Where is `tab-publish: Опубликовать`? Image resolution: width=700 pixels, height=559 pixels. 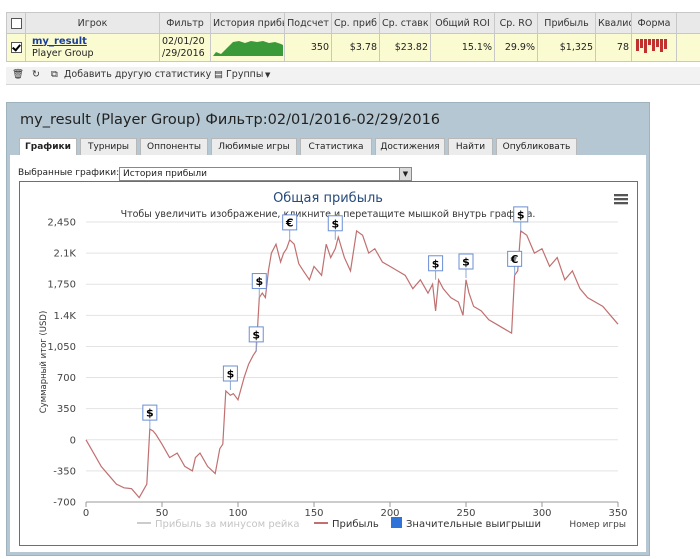
tab-publish: Опубликовать is located at coordinates (536, 146).